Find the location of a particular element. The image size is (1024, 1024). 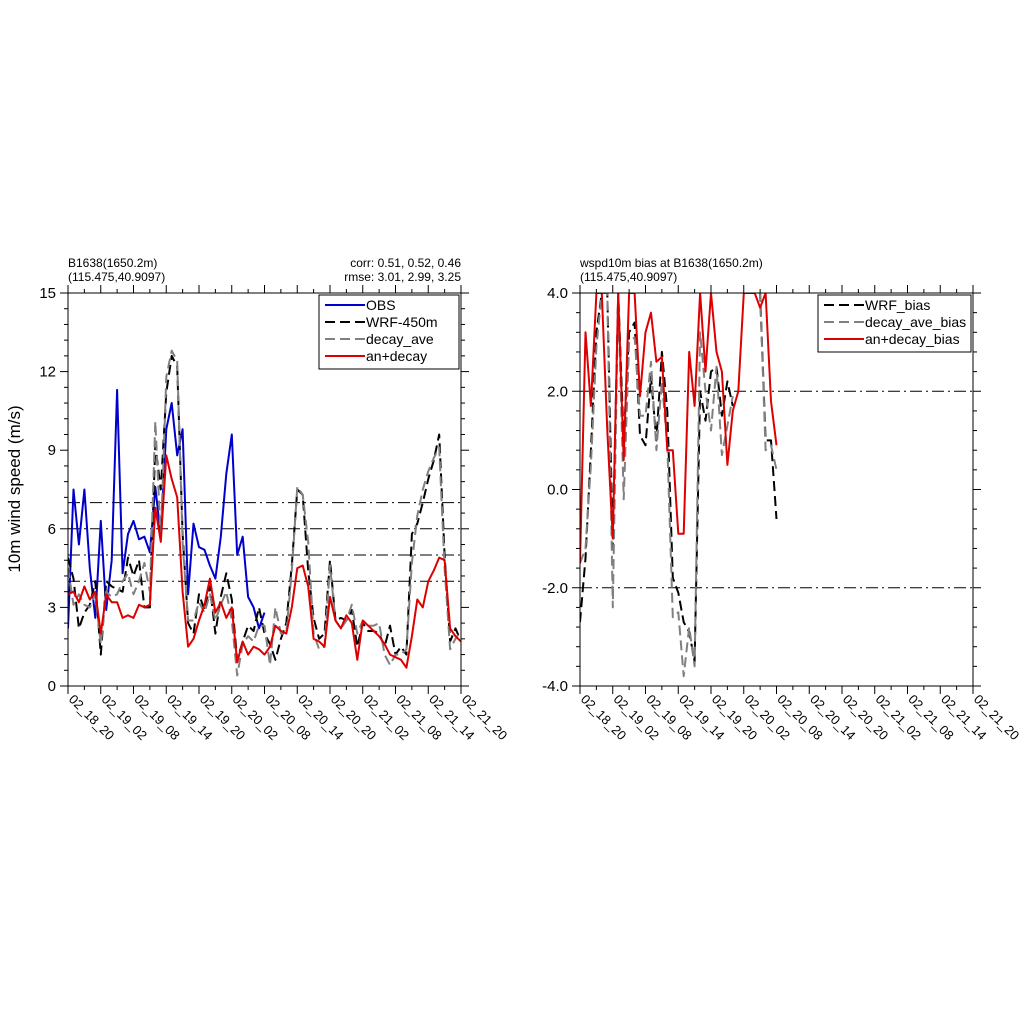

y-tick-label: 9 is located at coordinates (52, 450).